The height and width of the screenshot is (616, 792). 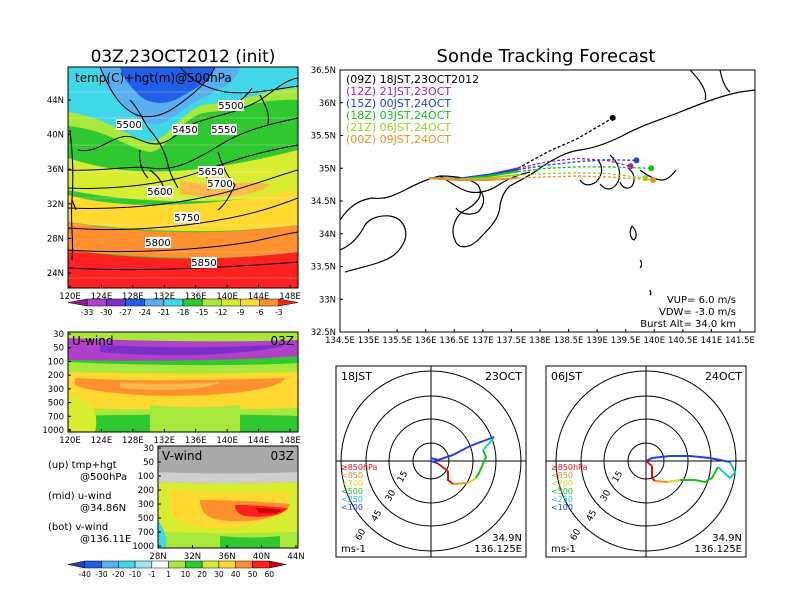 What do you see at coordinates (102, 297) in the screenshot?
I see `top-x-tick: 124E` at bounding box center [102, 297].